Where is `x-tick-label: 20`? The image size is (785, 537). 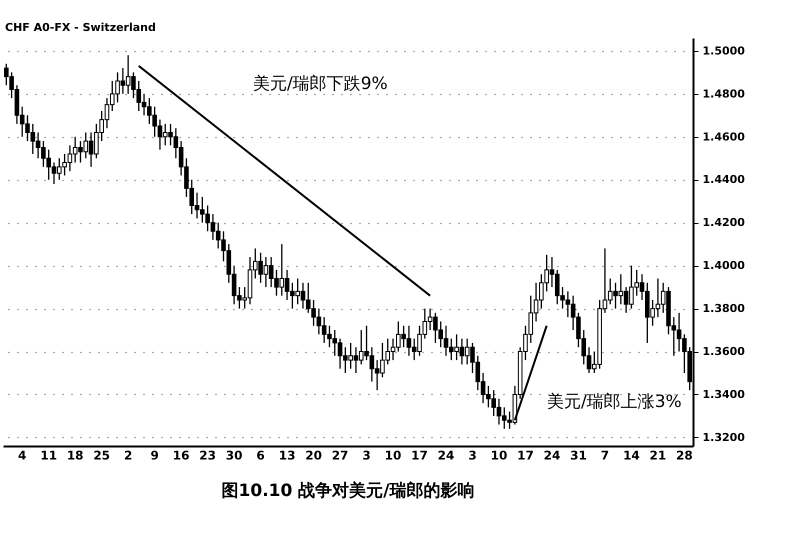 x-tick-label: 20 is located at coordinates (313, 455).